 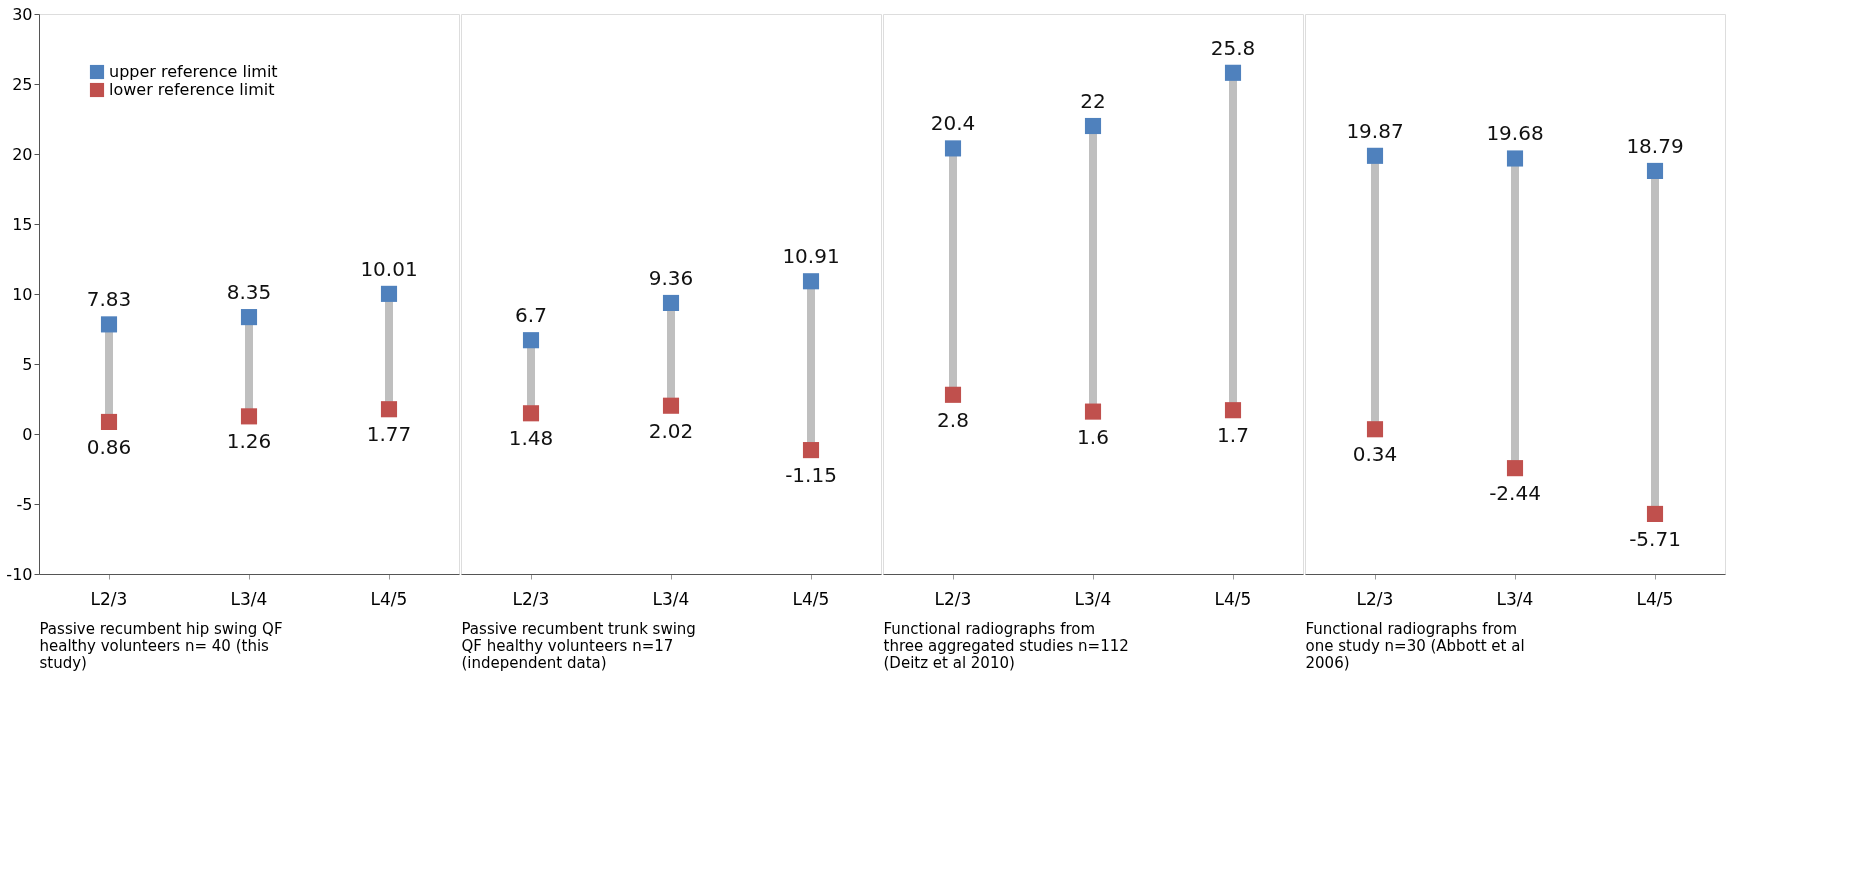 I want to click on data-label: 19.87, so click(x=1375, y=130).